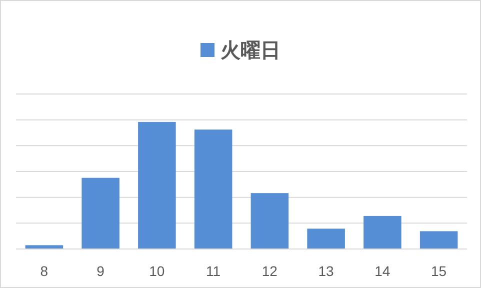 The width and height of the screenshot is (481, 288). What do you see at coordinates (250, 51) in the screenshot?
I see `legend-label: 火曜日` at bounding box center [250, 51].